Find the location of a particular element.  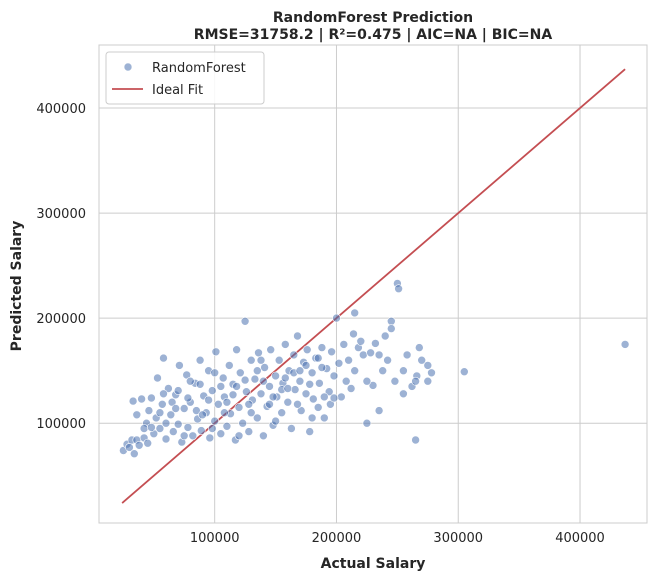

legend-marker-randomforest is located at coordinates (128, 67).